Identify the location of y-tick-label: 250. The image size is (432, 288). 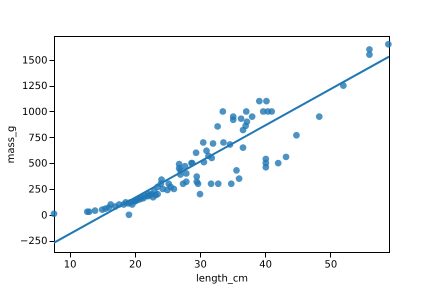
(38, 190).